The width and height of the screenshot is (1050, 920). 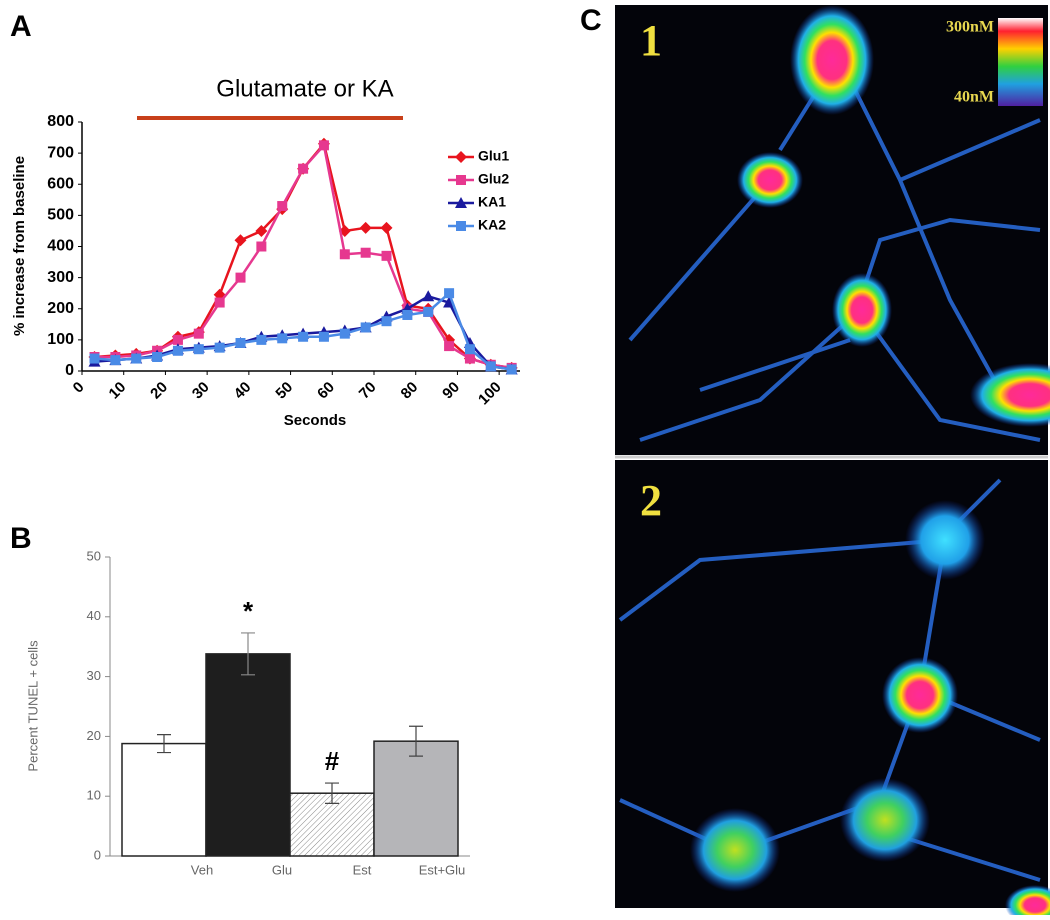 I want to click on y-tick-label: 500, so click(x=60, y=215).